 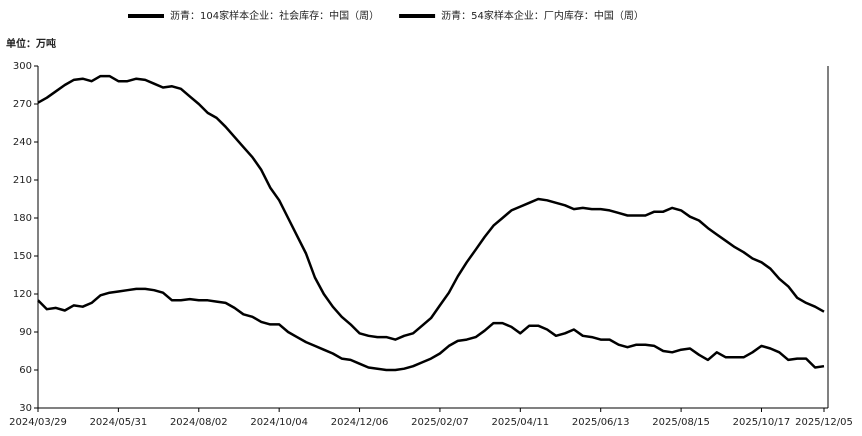 I want to click on x-tick-label: 2025/08/15, so click(x=681, y=422).